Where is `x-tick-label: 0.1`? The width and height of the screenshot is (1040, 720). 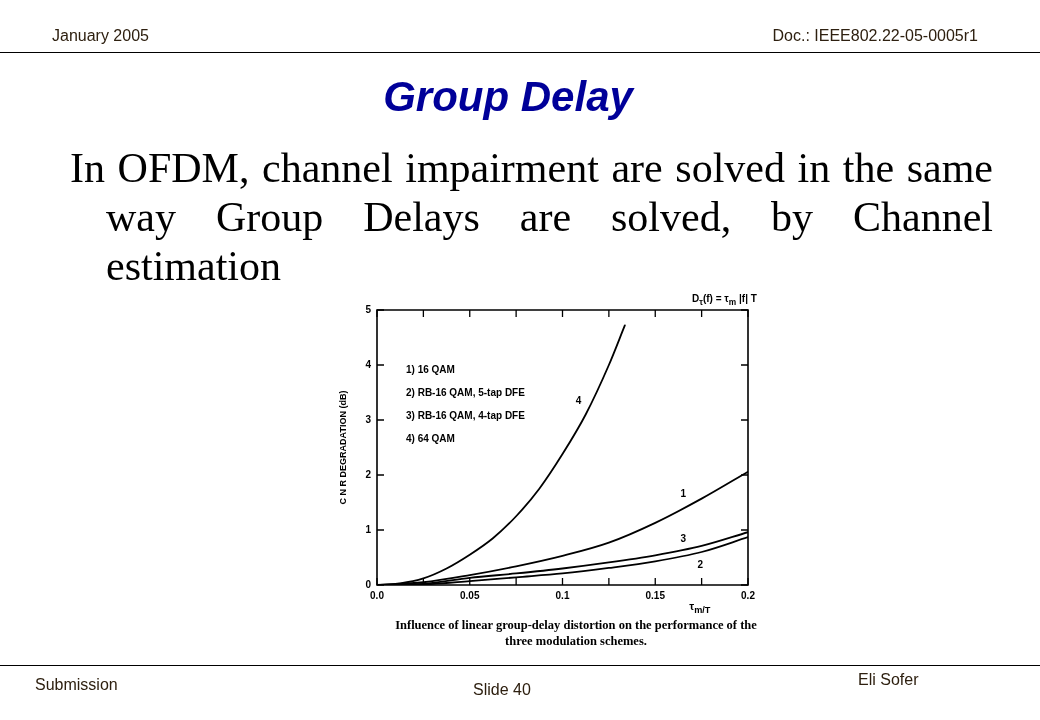
x-tick-label: 0.1 is located at coordinates (562, 595).